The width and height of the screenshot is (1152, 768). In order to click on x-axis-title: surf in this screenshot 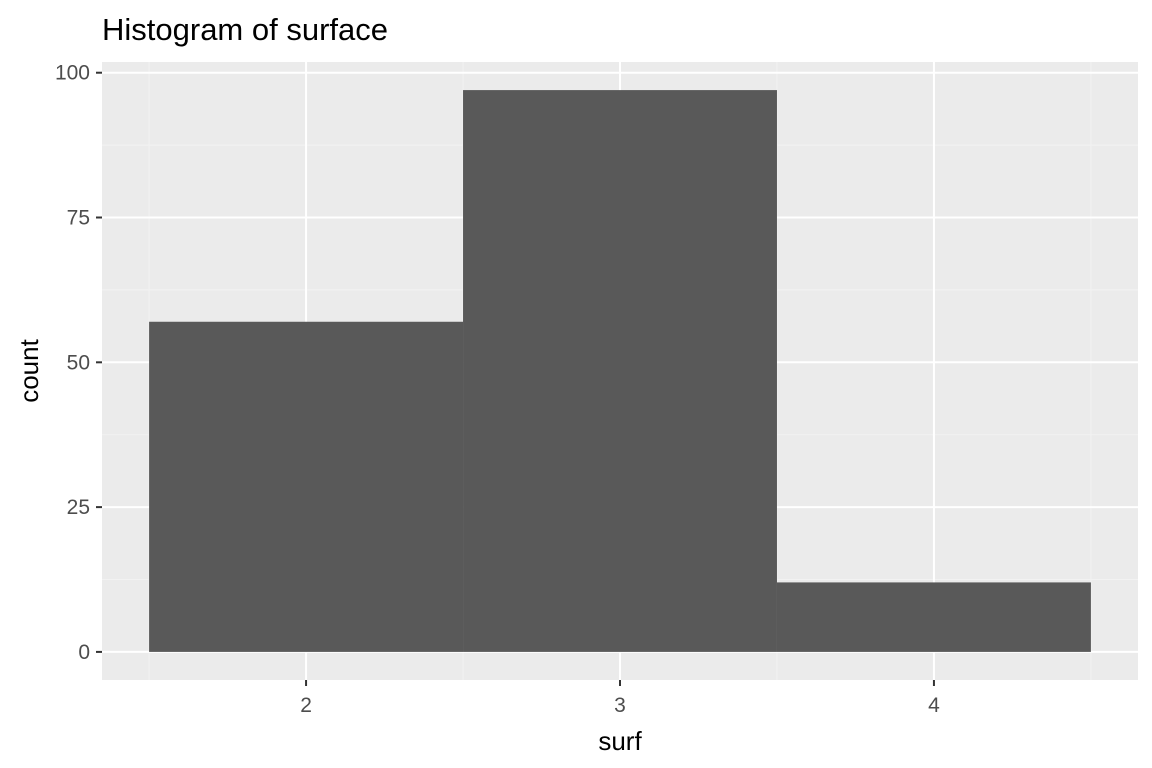, I will do `click(620, 741)`.